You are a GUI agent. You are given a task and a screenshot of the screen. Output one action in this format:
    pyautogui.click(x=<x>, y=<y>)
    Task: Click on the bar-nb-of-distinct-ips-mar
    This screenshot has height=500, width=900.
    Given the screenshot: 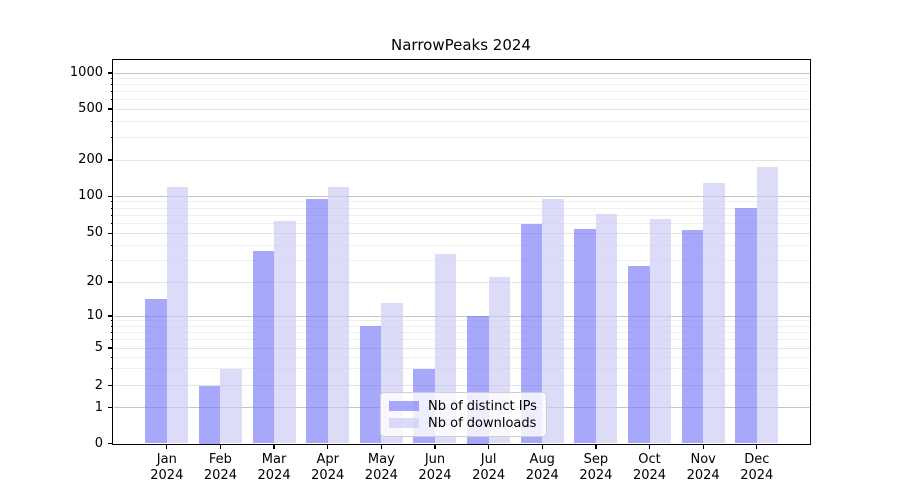 What is the action you would take?
    pyautogui.click(x=263, y=347)
    